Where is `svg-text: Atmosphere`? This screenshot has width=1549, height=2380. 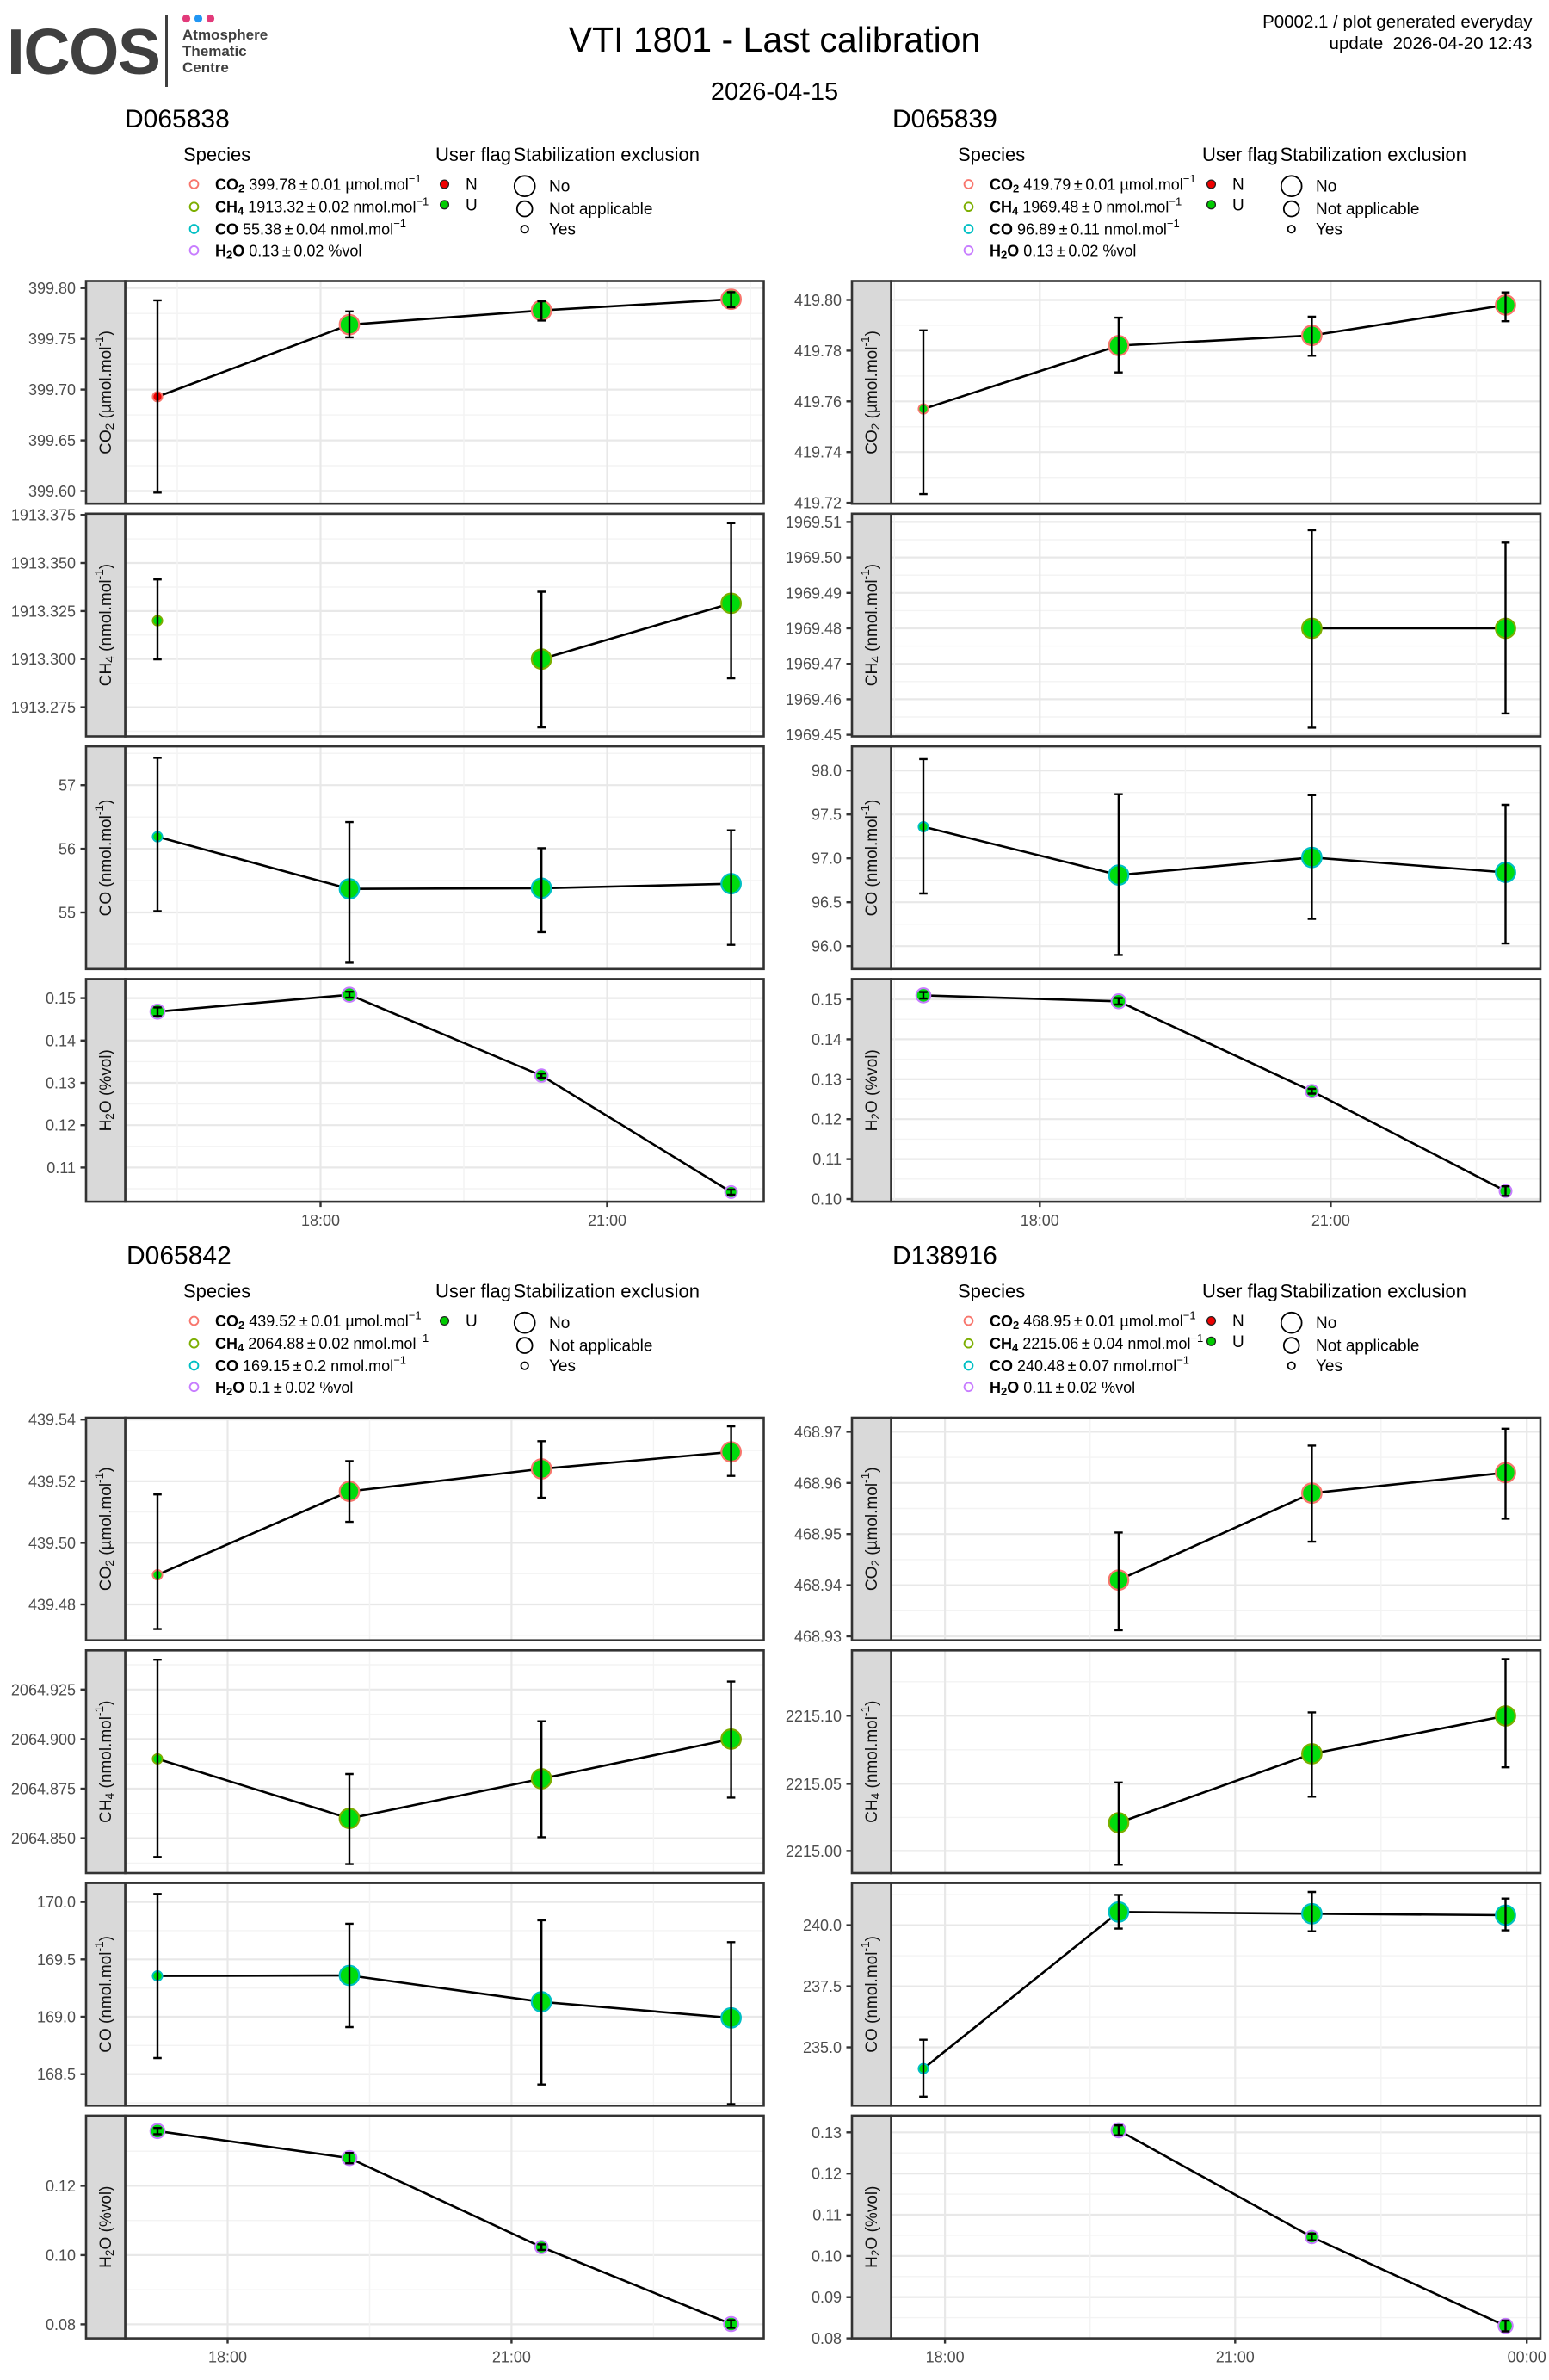
svg-text: Atmosphere is located at coordinates (225, 35).